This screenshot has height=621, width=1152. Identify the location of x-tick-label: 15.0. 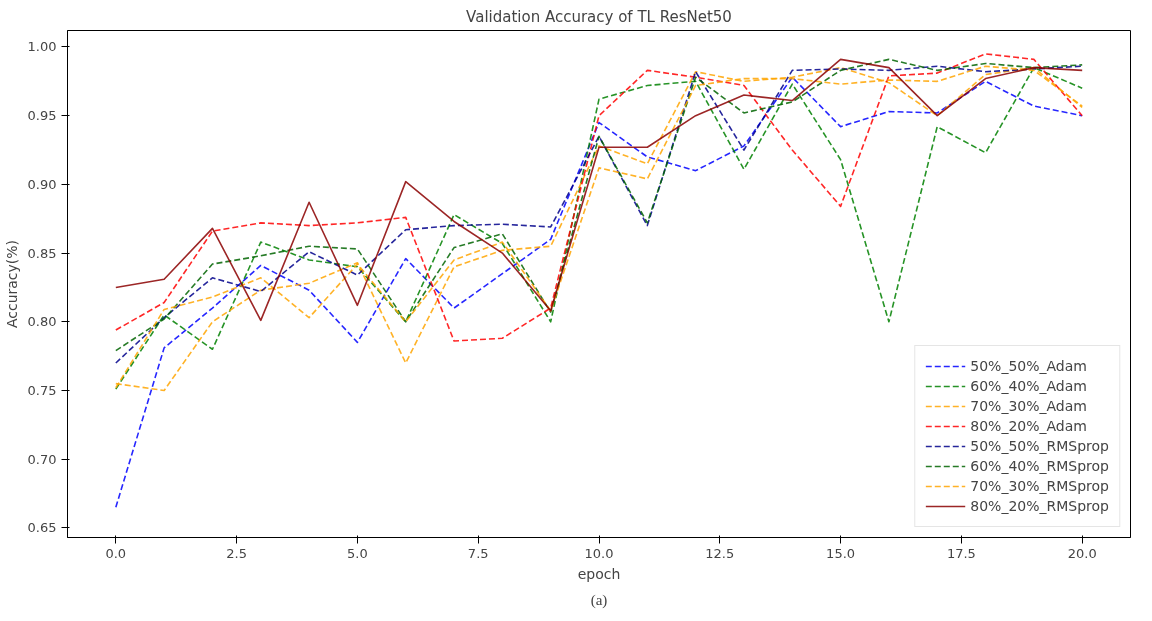
(841, 553).